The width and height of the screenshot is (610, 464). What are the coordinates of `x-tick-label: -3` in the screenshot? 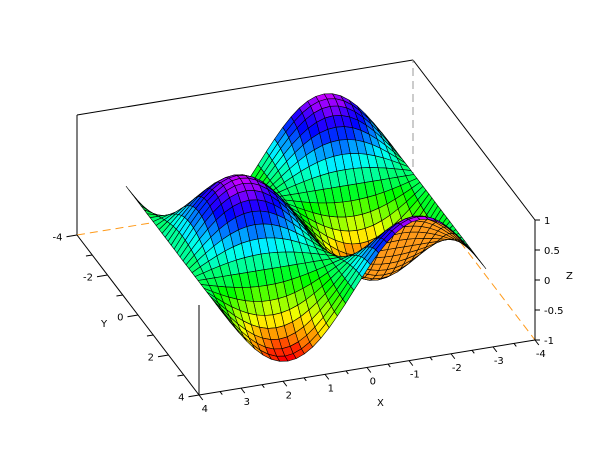 It's located at (499, 361).